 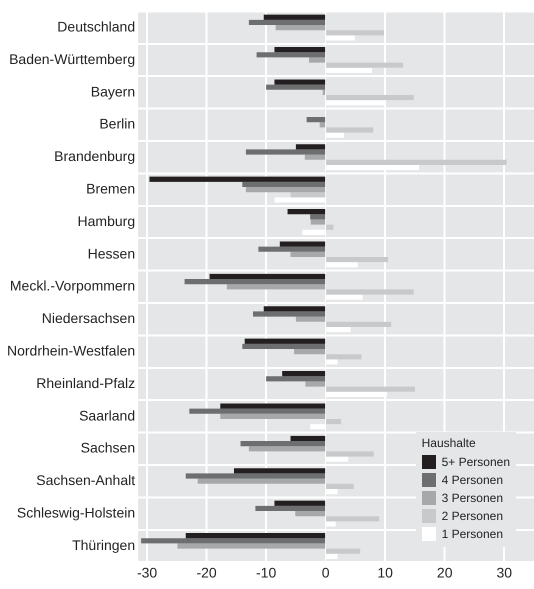 I want to click on y-tick-label: Sachsen-Anhalt, so click(x=86, y=480).